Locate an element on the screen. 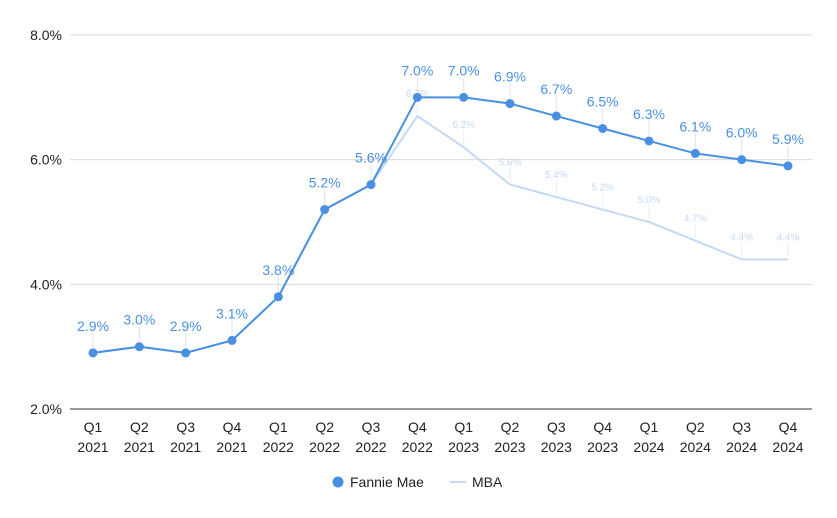 The image size is (837, 518). mba-data-label: 5.0% is located at coordinates (649, 200).